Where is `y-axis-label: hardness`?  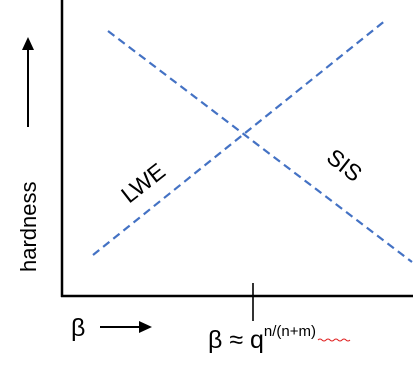 y-axis-label: hardness is located at coordinates (28, 226).